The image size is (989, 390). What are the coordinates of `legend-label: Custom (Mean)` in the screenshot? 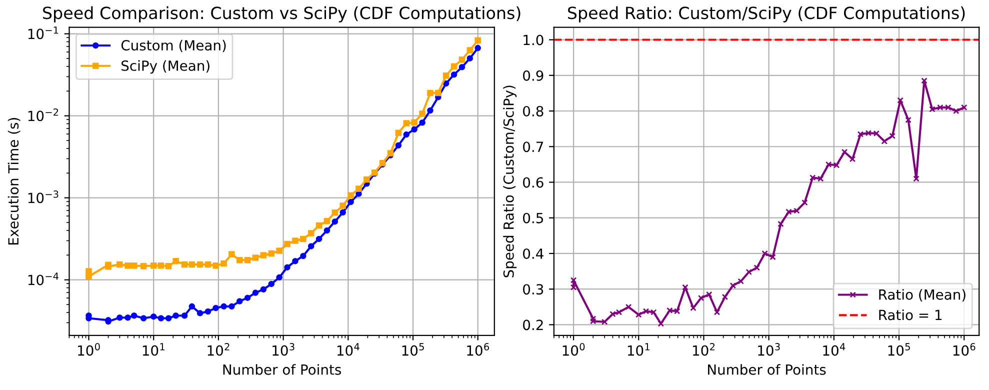 It's located at (173, 46).